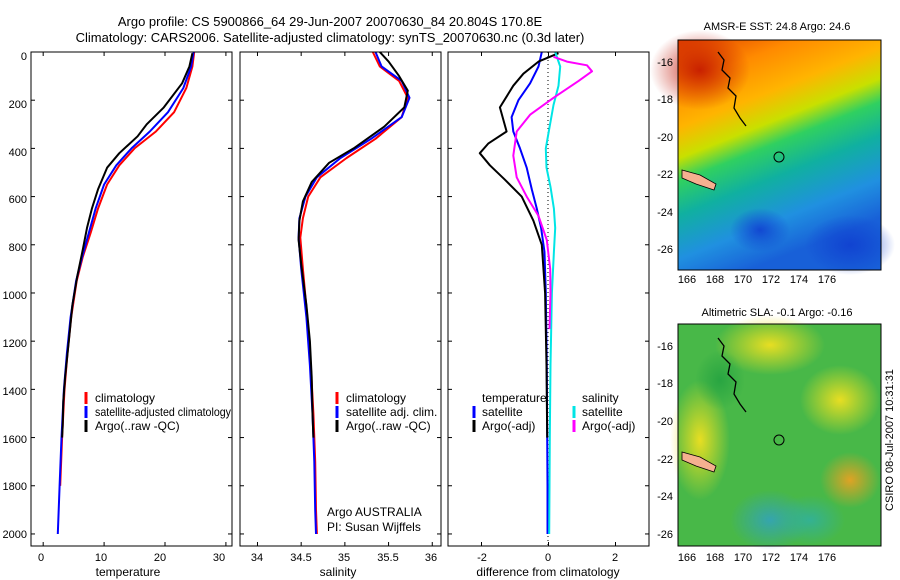 The image size is (900, 580). I want to click on depth-y-tick: 400, so click(18, 153).